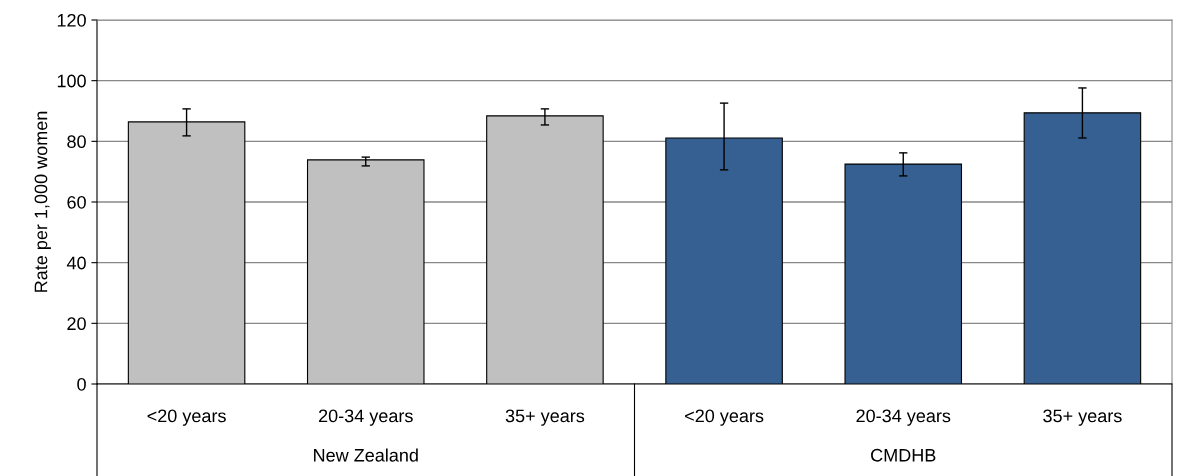 The height and width of the screenshot is (476, 1182). What do you see at coordinates (76, 202) in the screenshot?
I see `y-tick-label: 60` at bounding box center [76, 202].